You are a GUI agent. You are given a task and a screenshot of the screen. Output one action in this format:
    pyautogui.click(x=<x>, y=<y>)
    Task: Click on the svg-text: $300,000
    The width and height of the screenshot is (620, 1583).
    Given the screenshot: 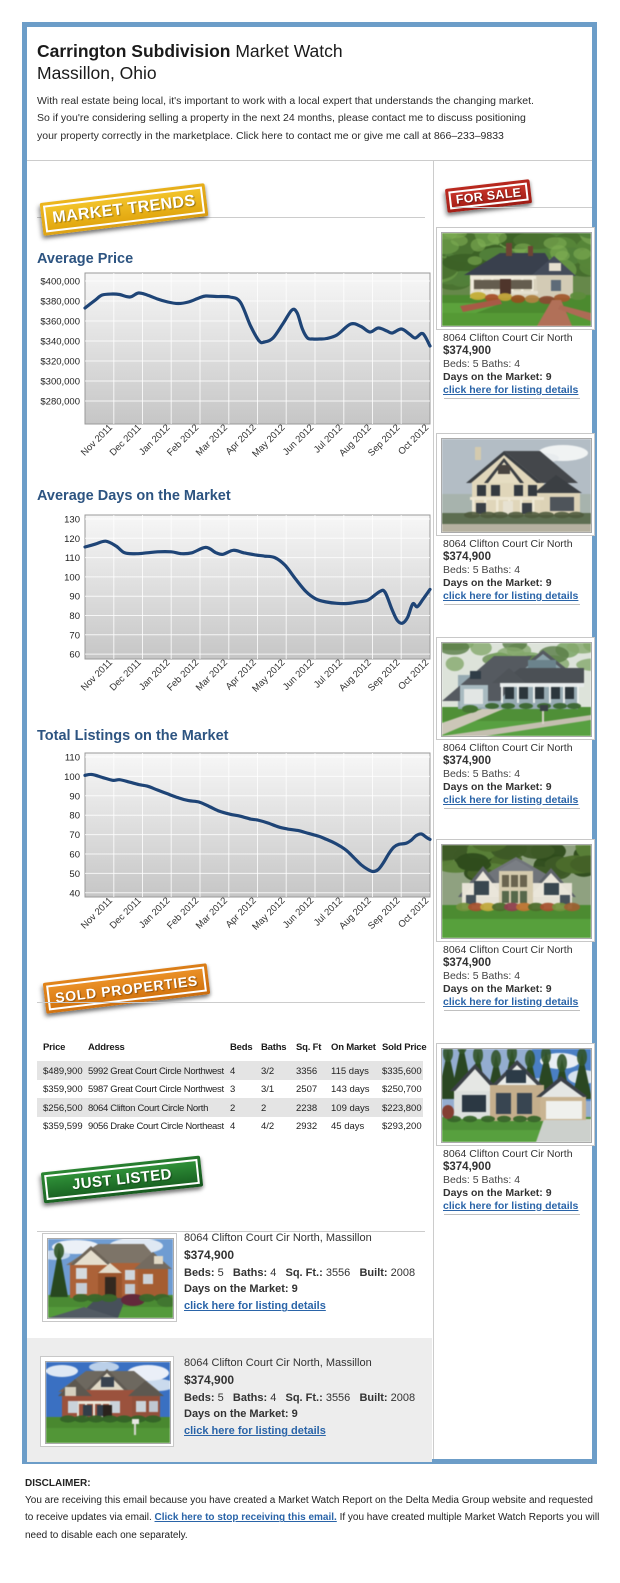 What is the action you would take?
    pyautogui.click(x=60, y=382)
    